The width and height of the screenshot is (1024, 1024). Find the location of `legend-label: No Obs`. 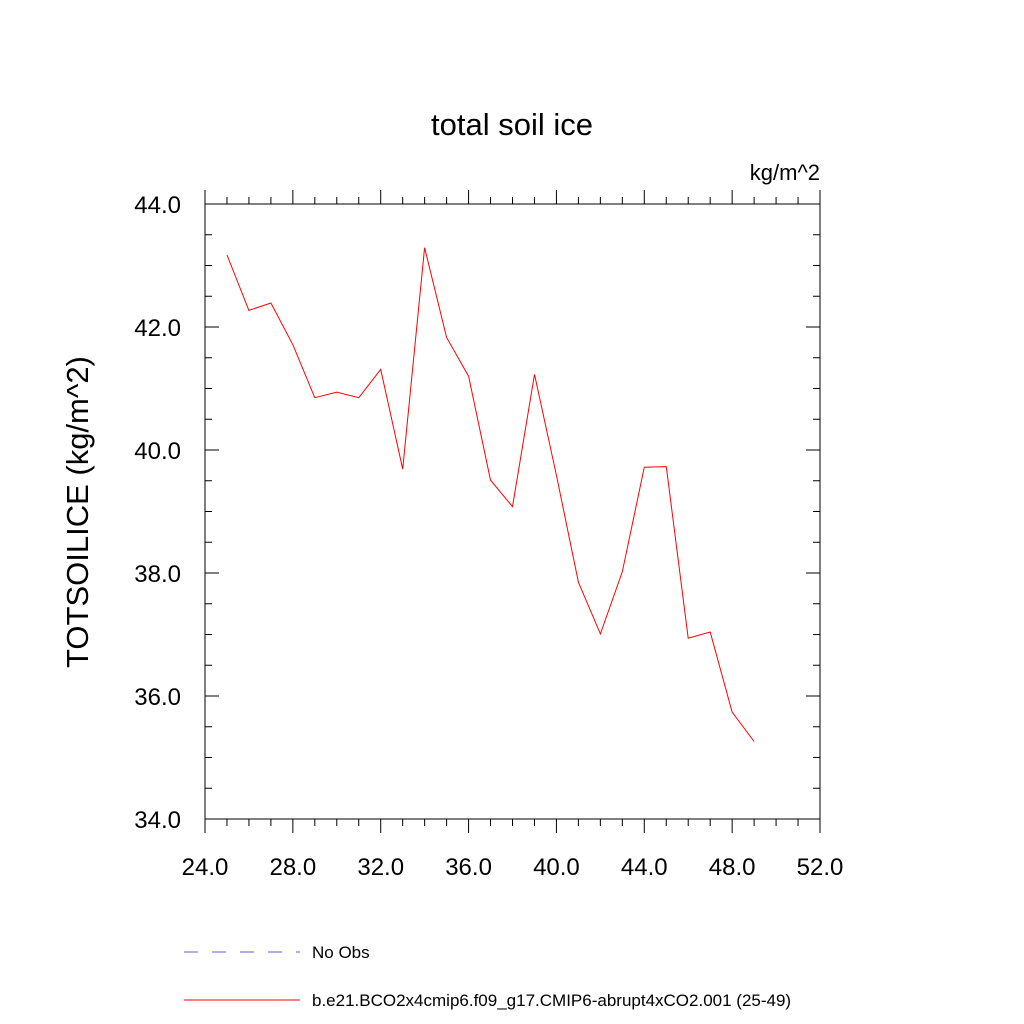

legend-label: No Obs is located at coordinates (341, 952).